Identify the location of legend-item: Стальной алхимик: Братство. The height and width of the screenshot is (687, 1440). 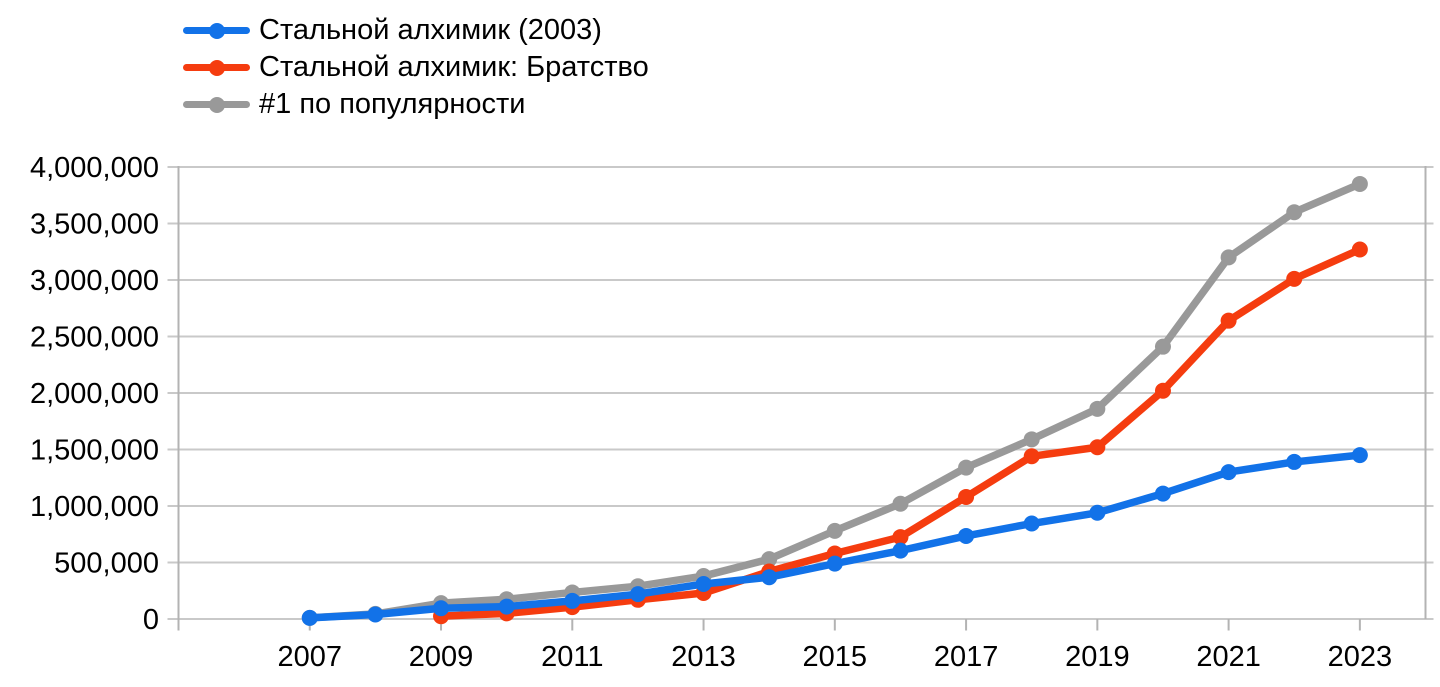
(416, 67).